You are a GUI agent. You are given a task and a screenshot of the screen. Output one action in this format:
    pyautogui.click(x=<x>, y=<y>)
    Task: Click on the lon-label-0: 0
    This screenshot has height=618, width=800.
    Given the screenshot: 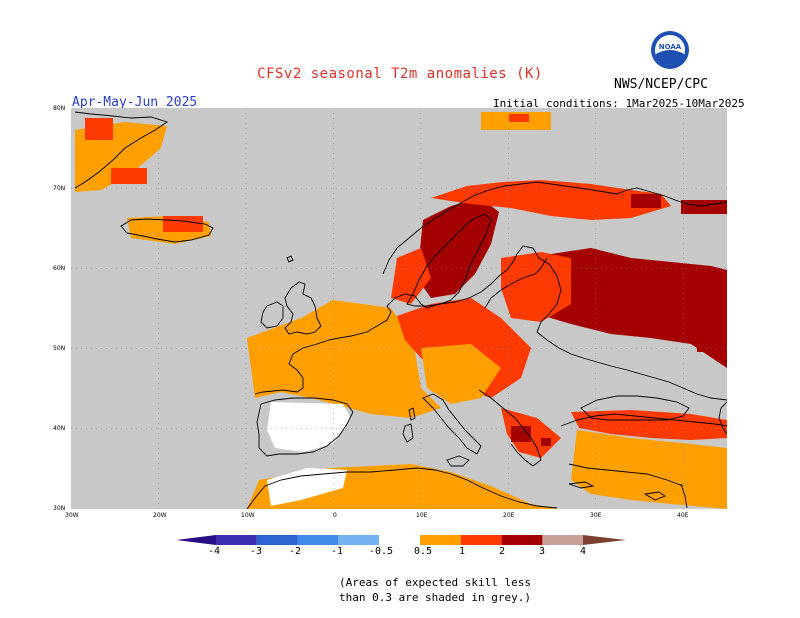 What is the action you would take?
    pyautogui.click(x=335, y=515)
    